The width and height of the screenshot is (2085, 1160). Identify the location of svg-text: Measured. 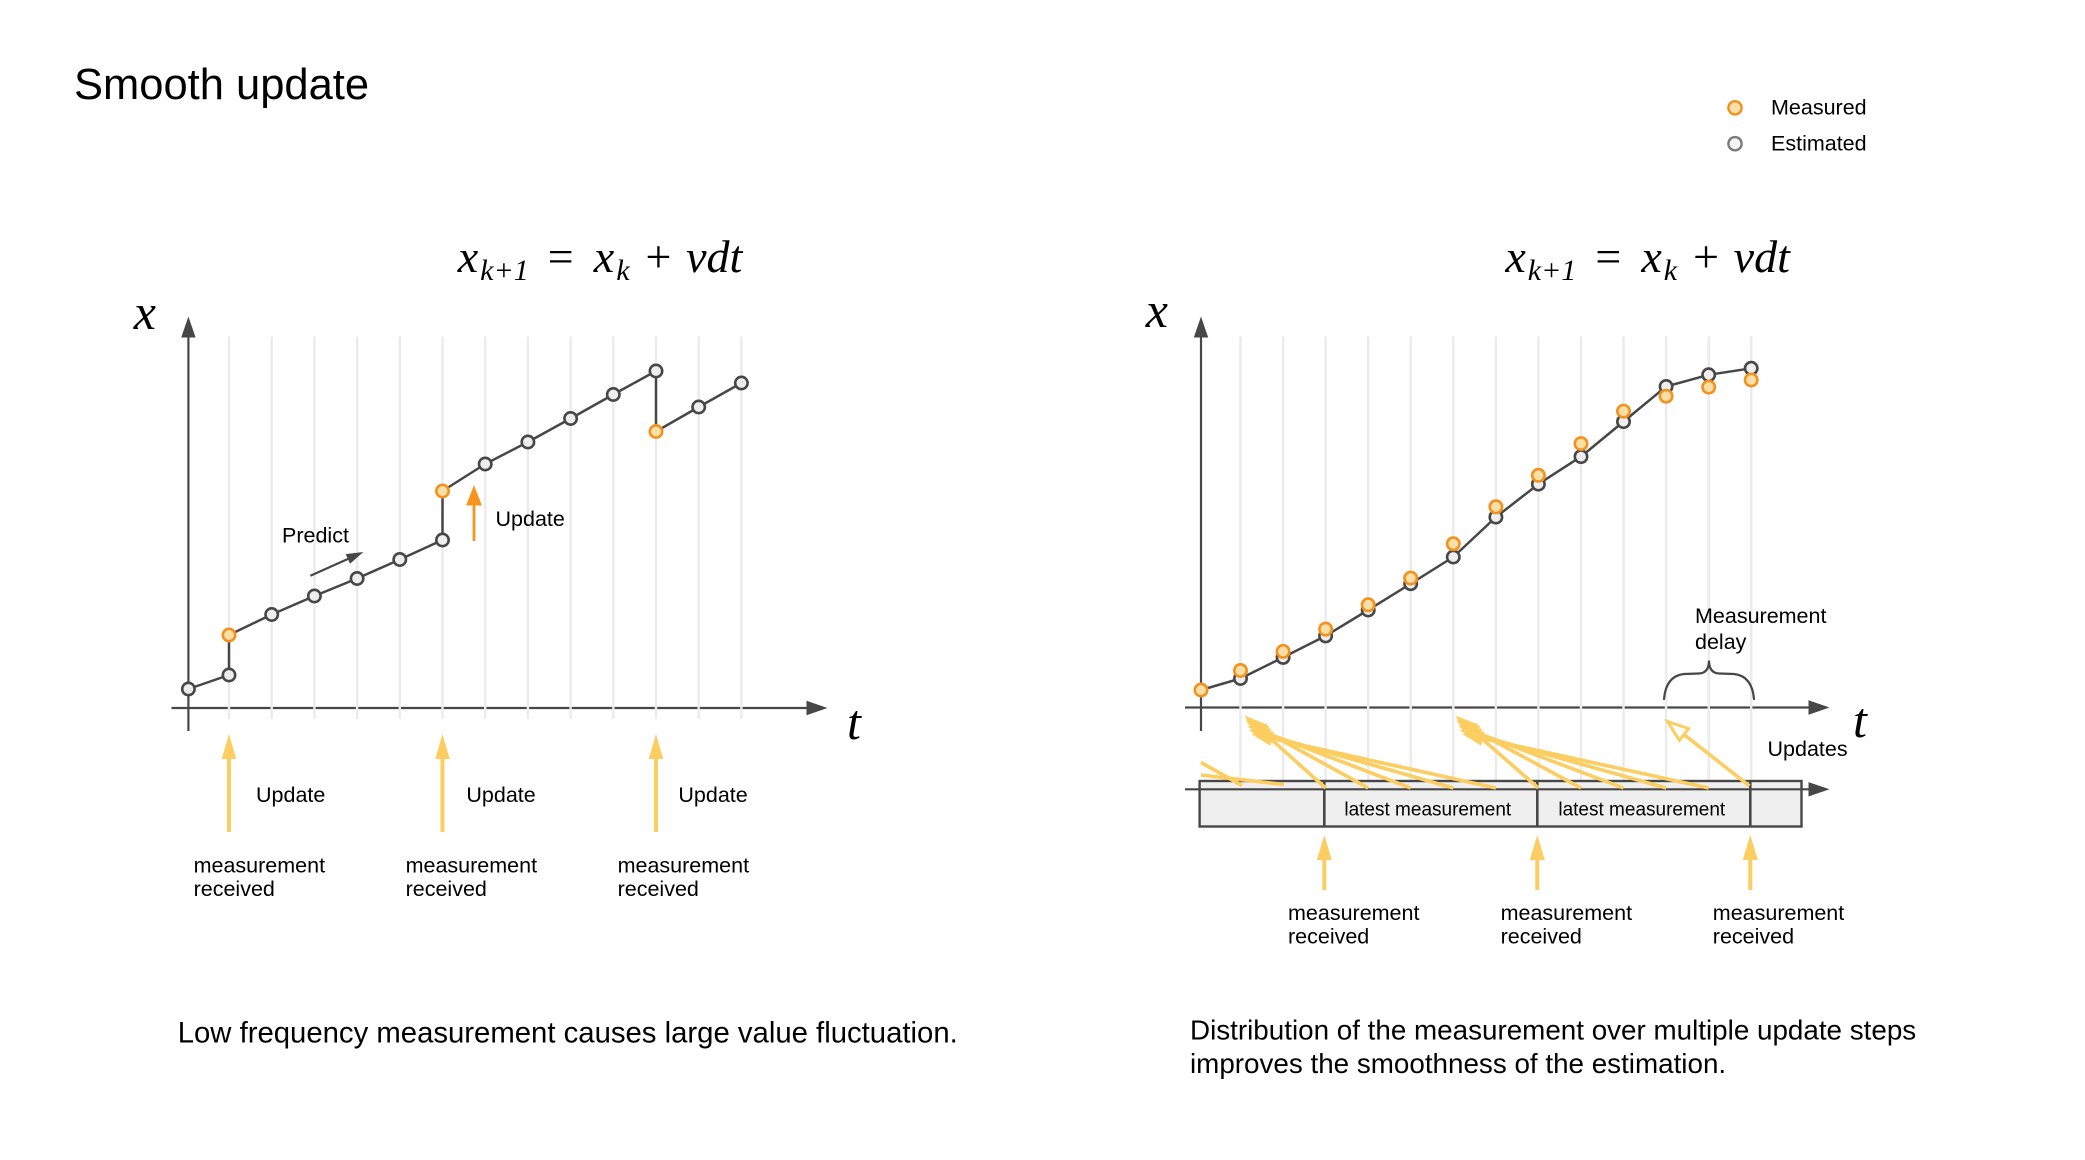
(1819, 108).